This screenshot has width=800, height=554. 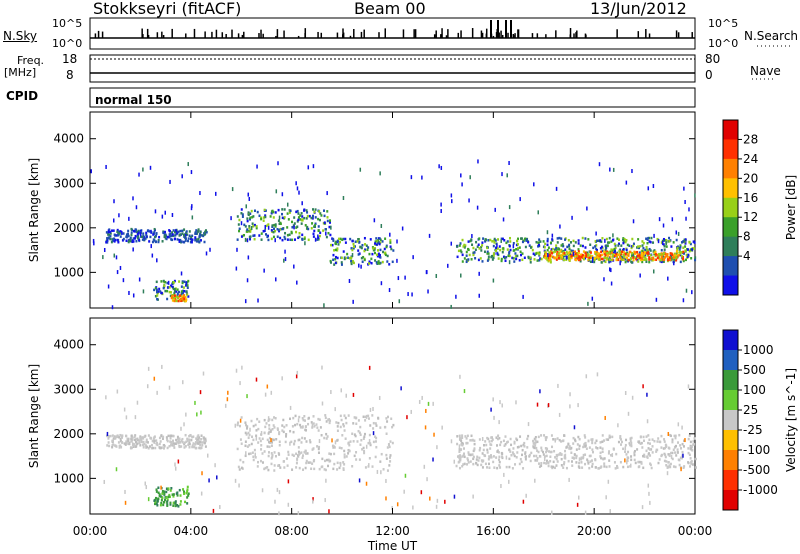 I want to click on x-tick-label: 08:00, so click(x=291, y=531).